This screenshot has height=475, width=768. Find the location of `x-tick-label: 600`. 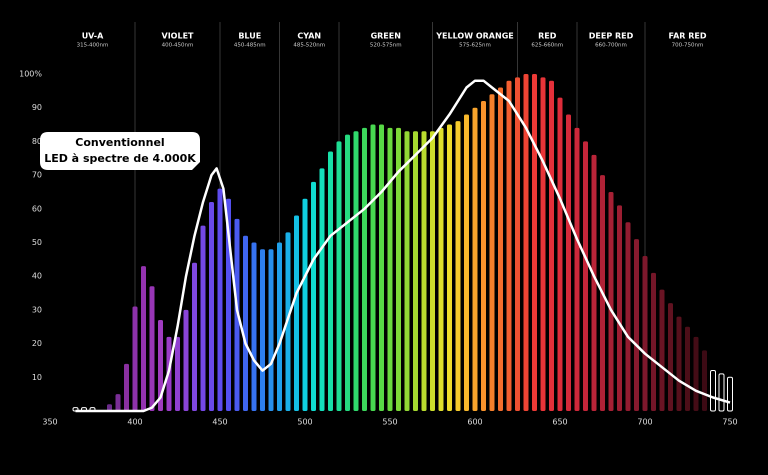

x-tick-label: 600 is located at coordinates (474, 422).